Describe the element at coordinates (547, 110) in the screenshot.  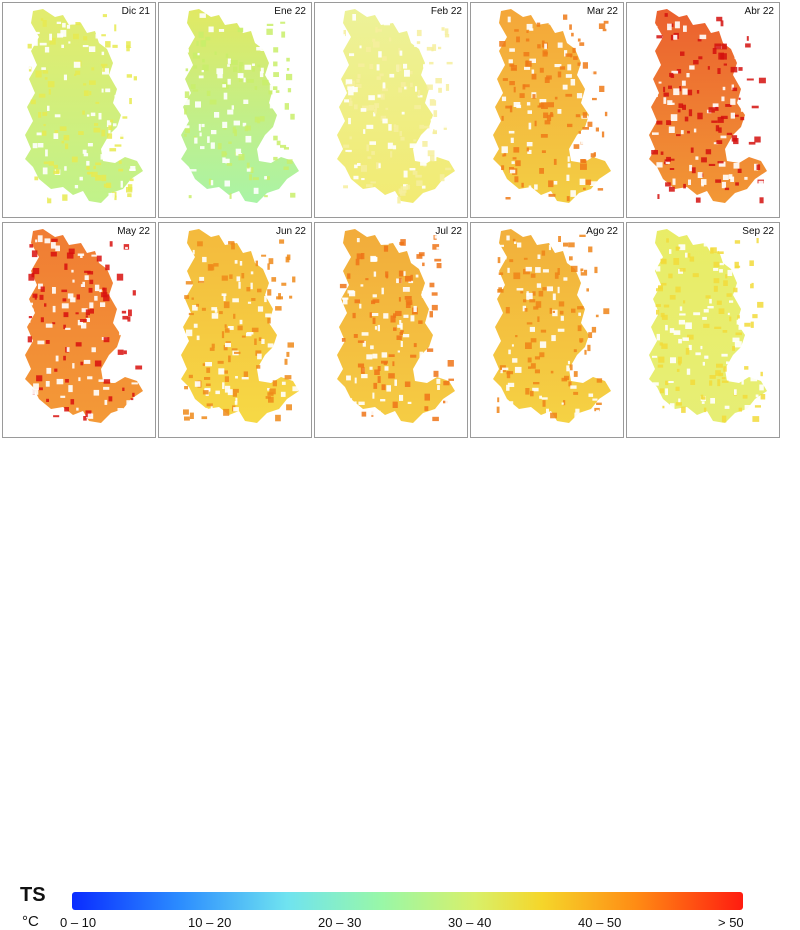
I see `map-panel: Mar 22` at that location.